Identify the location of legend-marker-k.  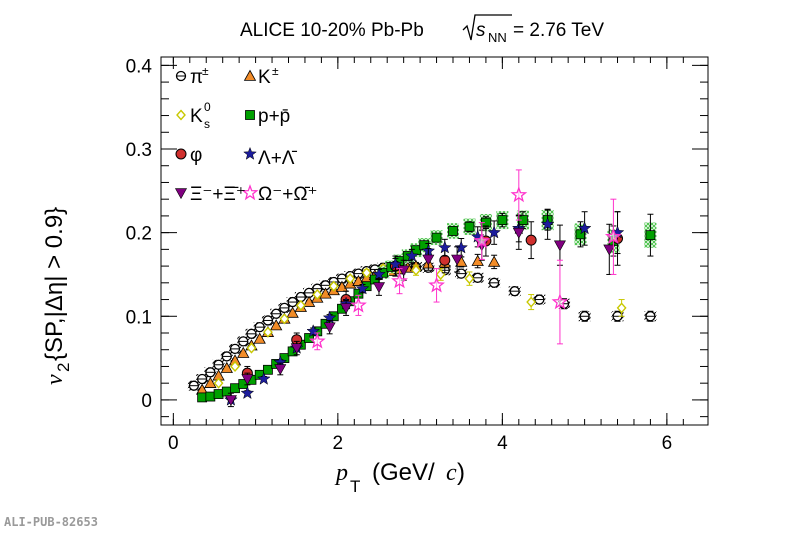
(250, 75).